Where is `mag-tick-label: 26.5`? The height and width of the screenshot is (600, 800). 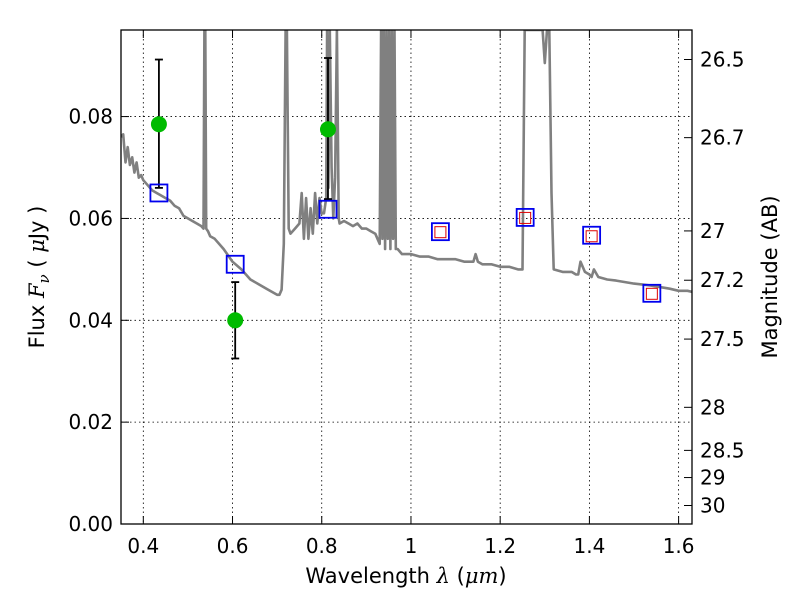
mag-tick-label: 26.5 is located at coordinates (722, 60).